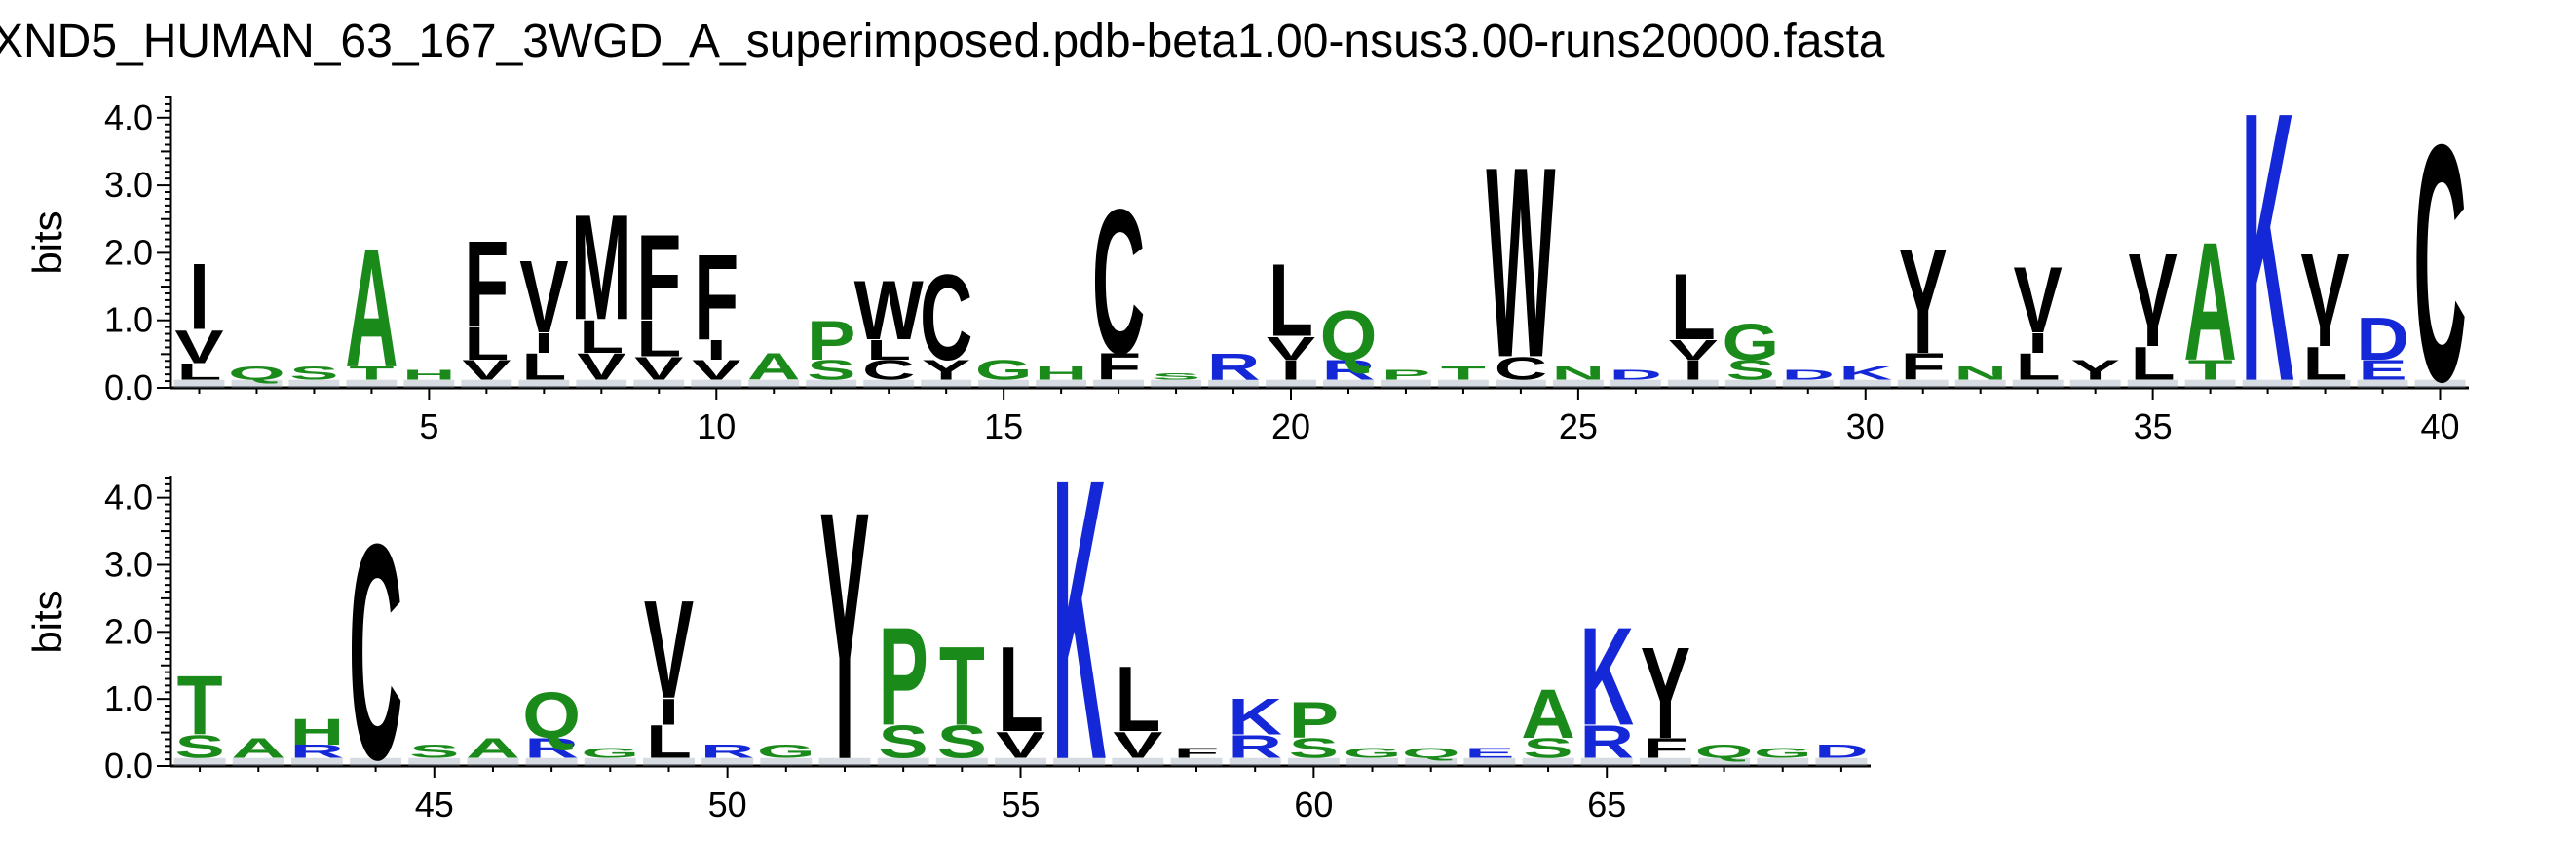 The height and width of the screenshot is (845, 2576). Describe the element at coordinates (773, 367) in the screenshot. I see `residue-glyph: A` at that location.